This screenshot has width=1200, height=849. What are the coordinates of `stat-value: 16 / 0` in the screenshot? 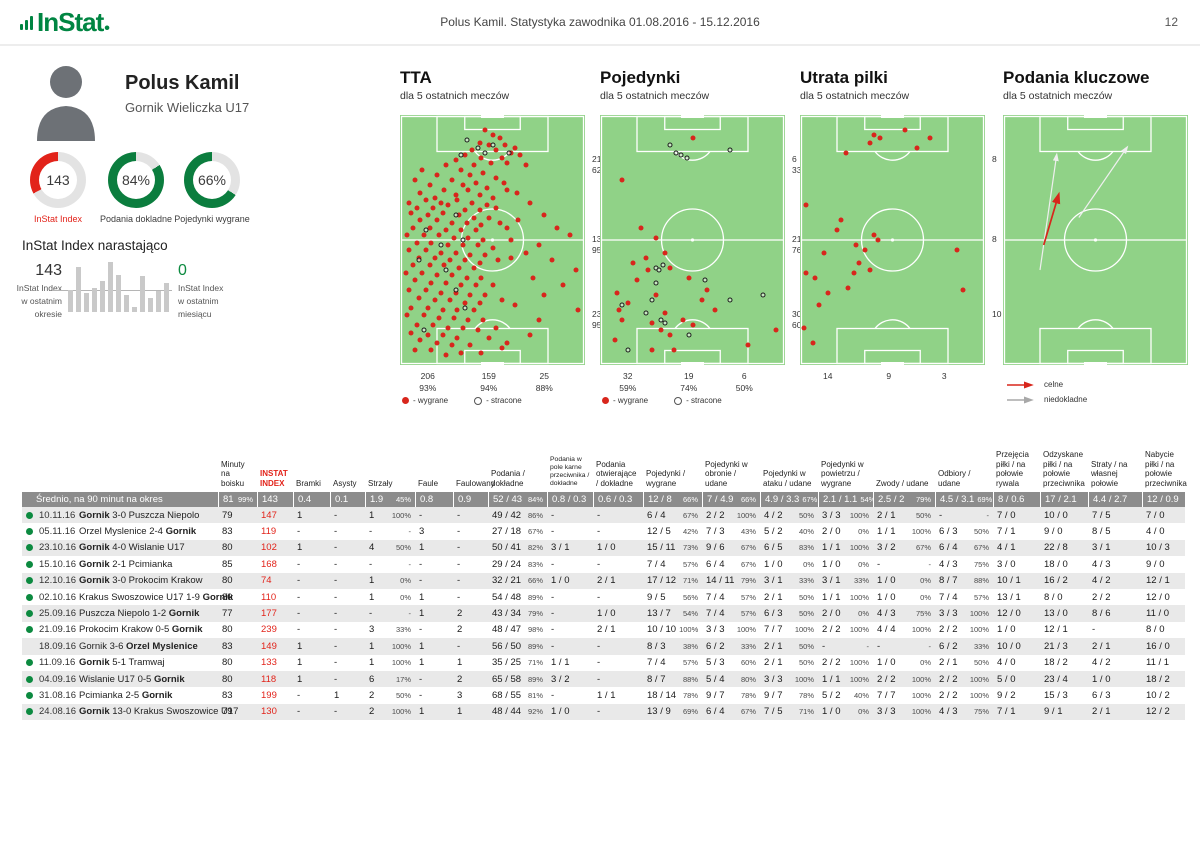 It's located at (1158, 646).